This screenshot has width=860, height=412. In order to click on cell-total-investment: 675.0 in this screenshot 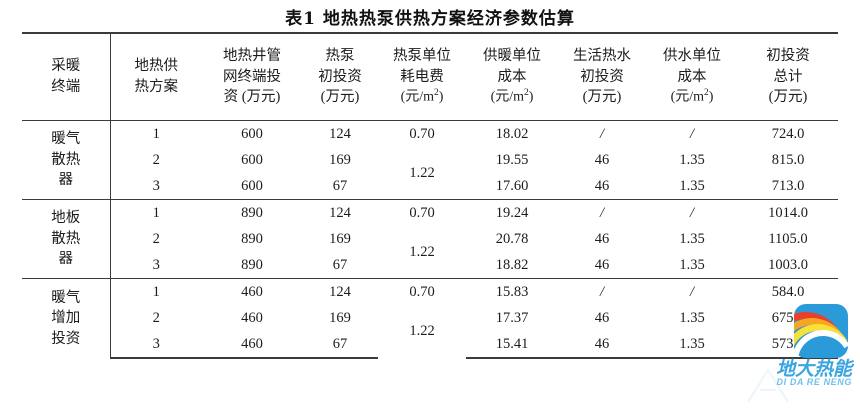, I will do `click(788, 317)`.